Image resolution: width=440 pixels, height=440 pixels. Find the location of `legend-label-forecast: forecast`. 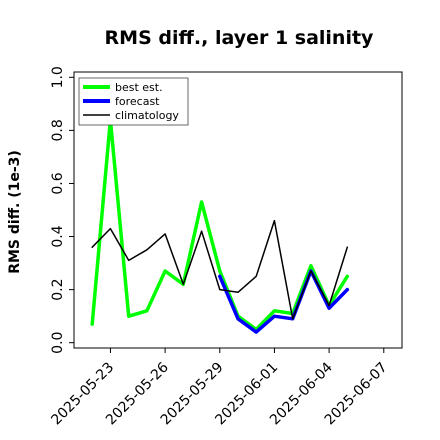

legend-label-forecast: forecast is located at coordinates (137, 101).